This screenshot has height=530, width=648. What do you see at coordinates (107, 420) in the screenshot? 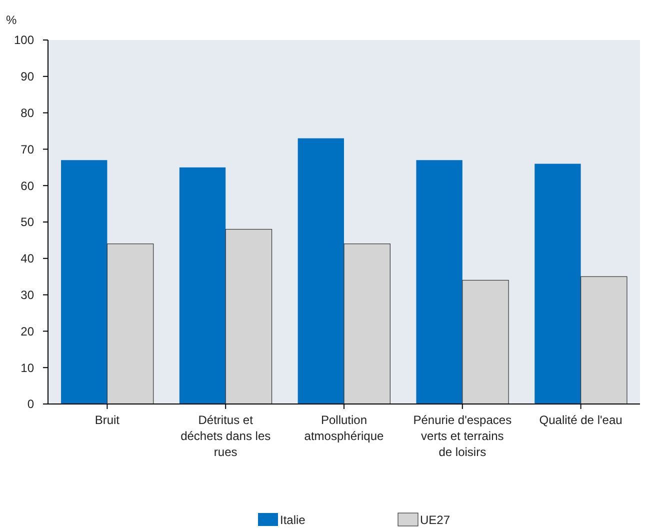
I see `x-tick-label: Bruit` at bounding box center [107, 420].